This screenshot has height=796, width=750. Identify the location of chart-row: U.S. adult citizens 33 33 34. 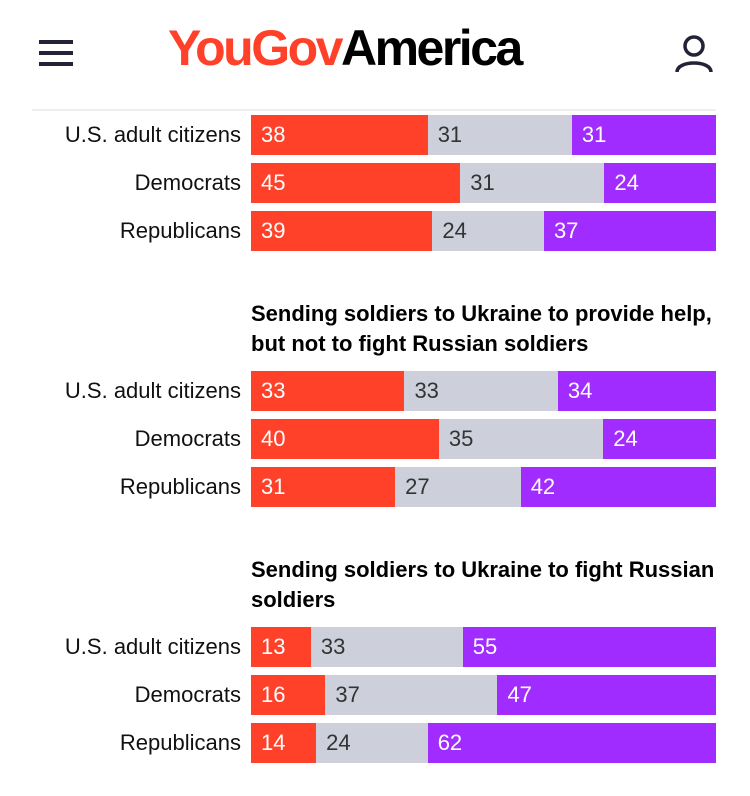
(375, 391).